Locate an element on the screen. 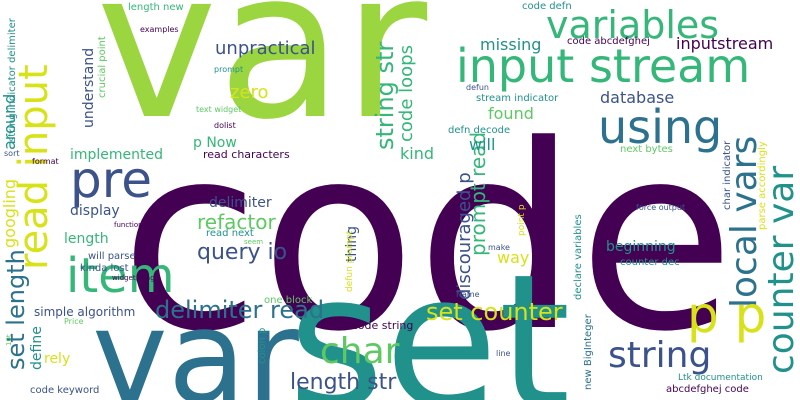  word-beginning: beginning is located at coordinates (641, 247).